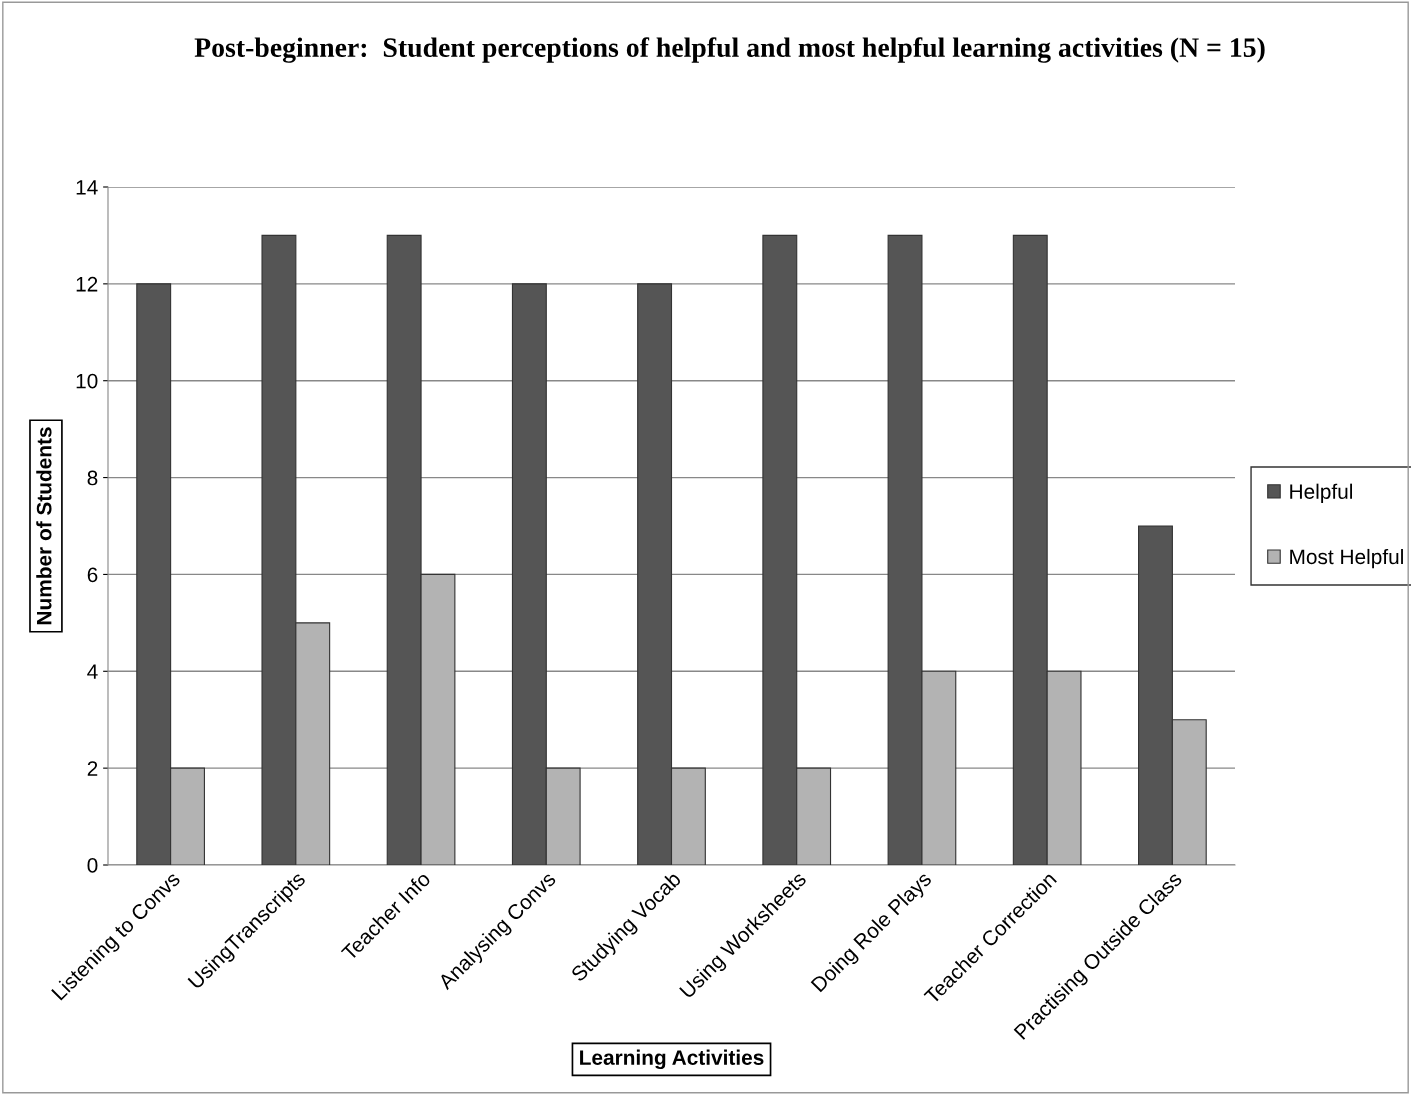  Describe the element at coordinates (92, 865) in the screenshot. I see `y-tick-label: 0` at that location.